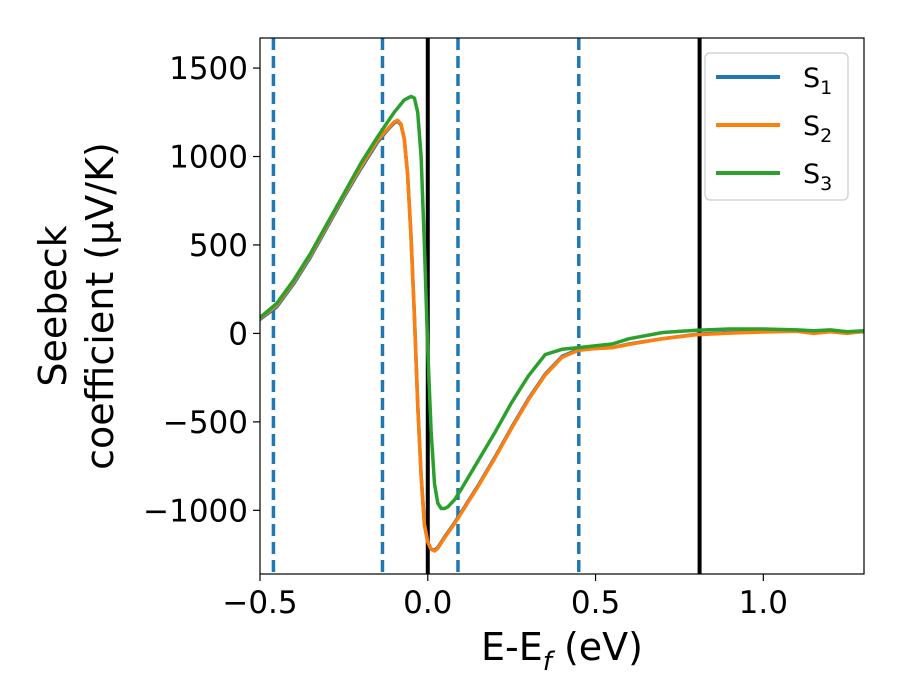  Describe the element at coordinates (195, 511) in the screenshot. I see `y-tick-label: −1000` at that location.